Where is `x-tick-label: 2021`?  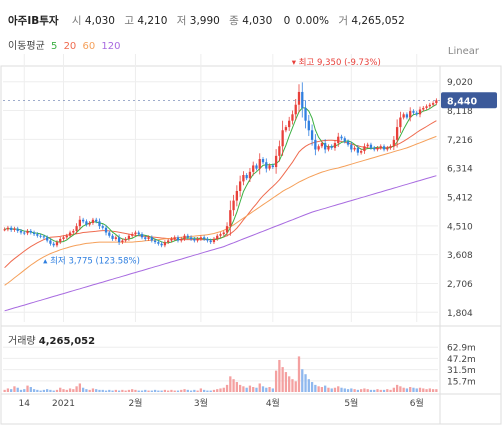 x-tick-label: 2021 is located at coordinates (63, 404).